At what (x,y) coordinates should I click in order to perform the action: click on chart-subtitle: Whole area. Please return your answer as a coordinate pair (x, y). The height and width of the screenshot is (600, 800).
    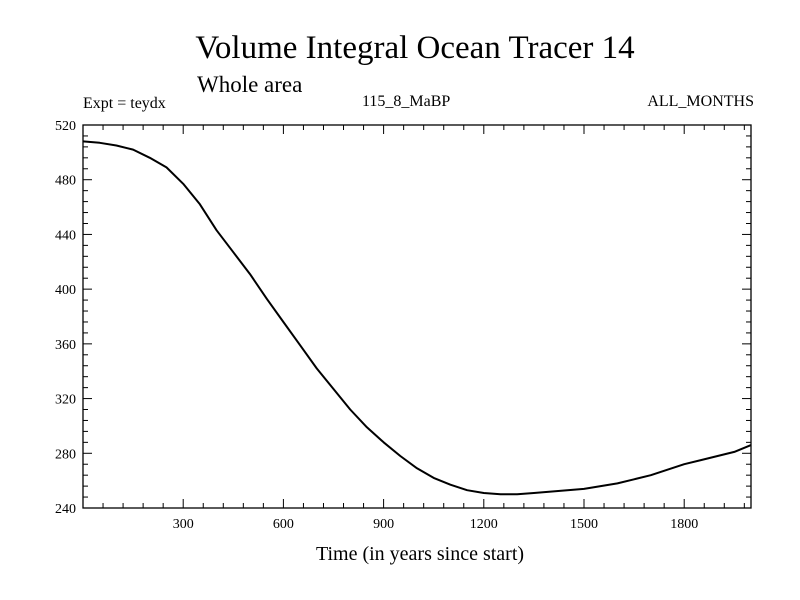
    Looking at the image, I should click on (250, 84).